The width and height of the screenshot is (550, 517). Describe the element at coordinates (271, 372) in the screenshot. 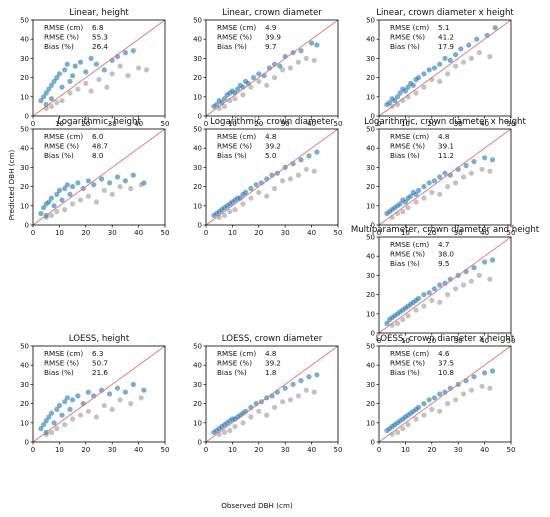

I see `stat-value: 1.8` at that location.